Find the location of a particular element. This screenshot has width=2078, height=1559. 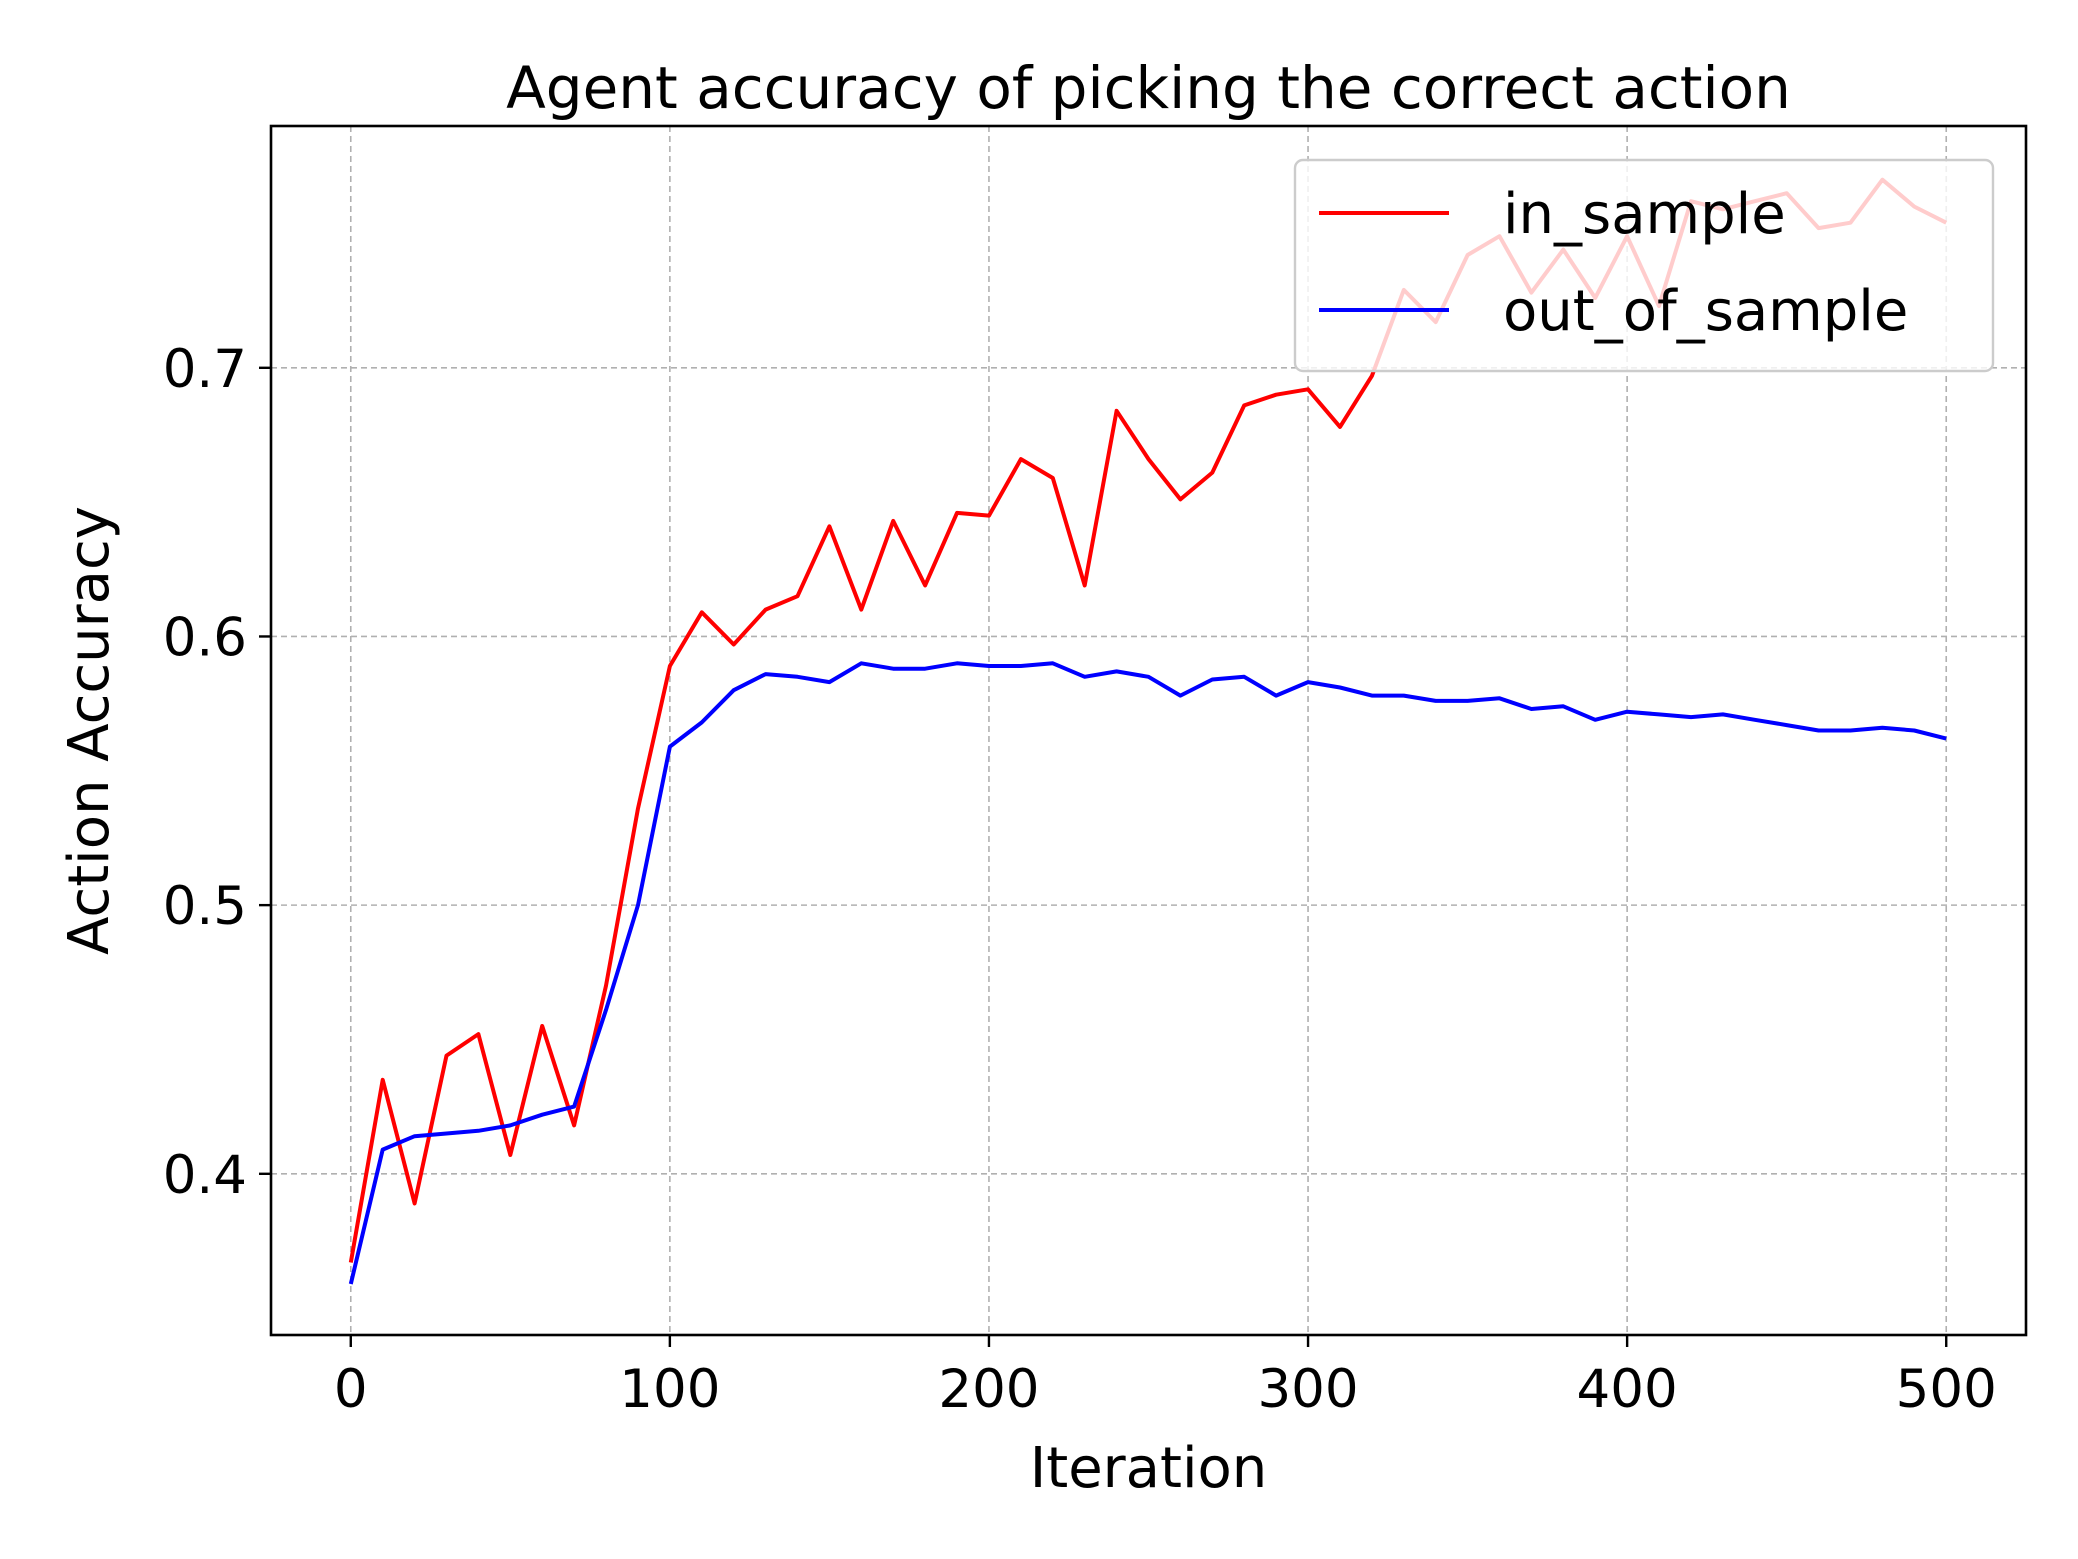

legend: in_sample out_of_sample is located at coordinates (1644, 265).